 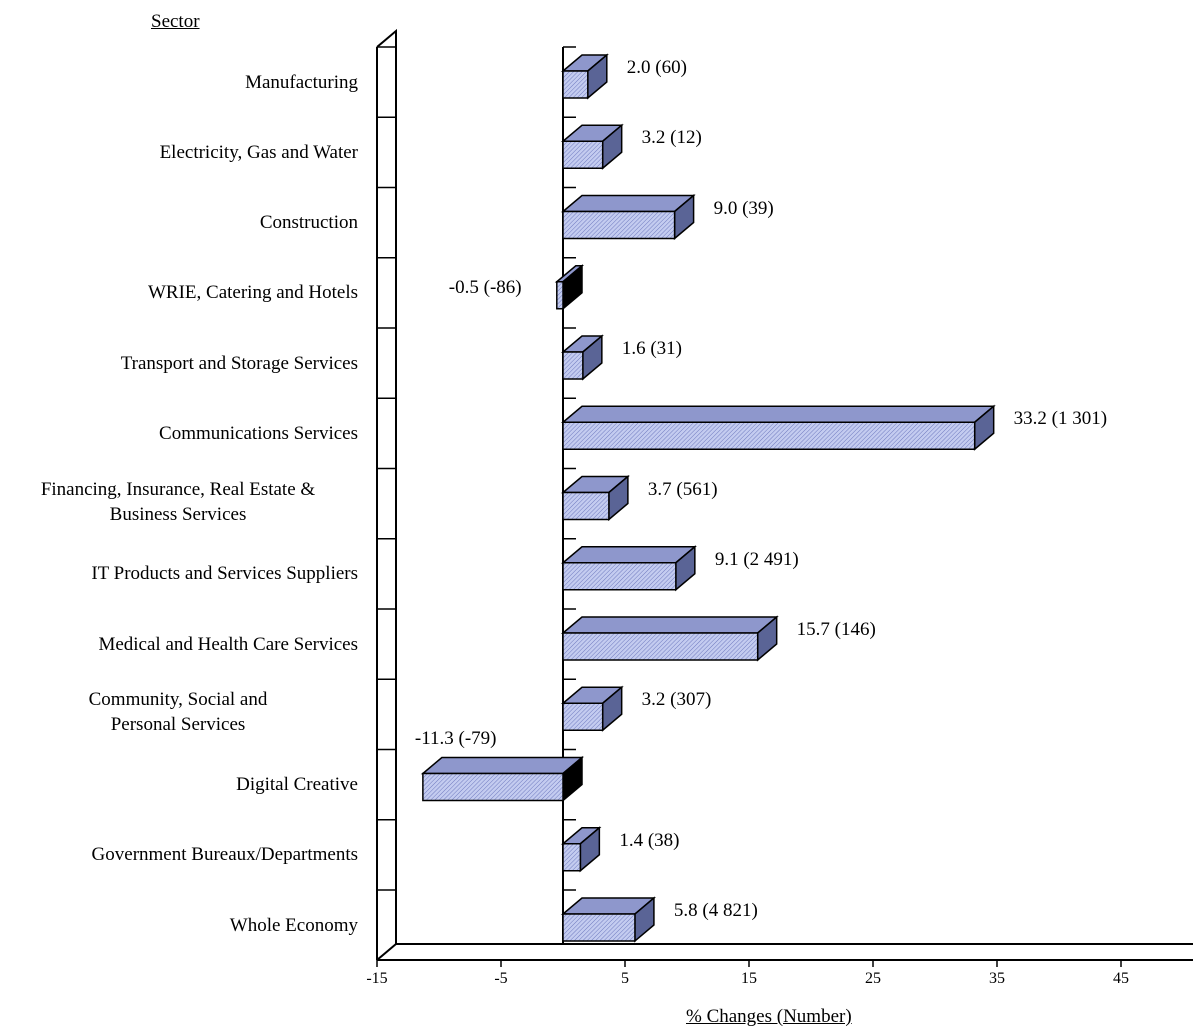 I want to click on x-tick-label: 45, so click(x=1121, y=978).